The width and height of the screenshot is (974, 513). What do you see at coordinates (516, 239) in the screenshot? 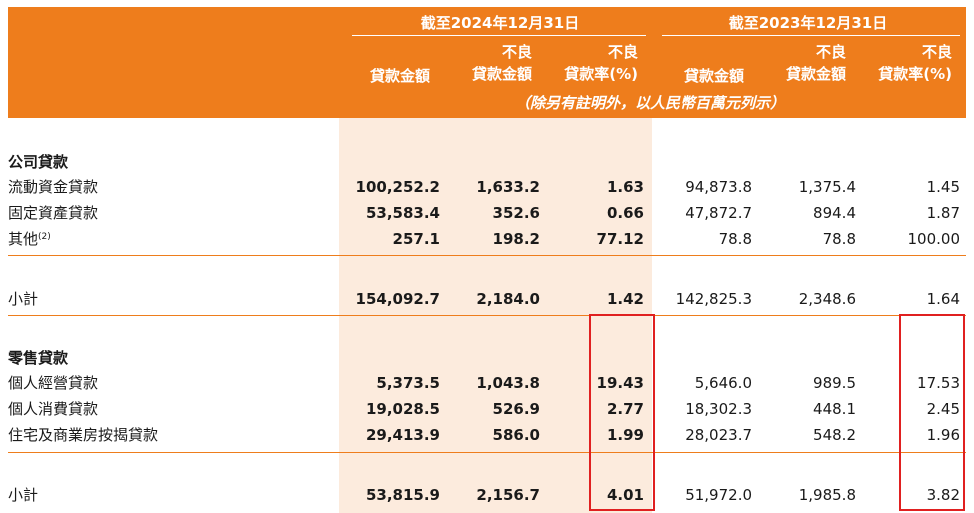
I see `cell: 198.2` at bounding box center [516, 239].